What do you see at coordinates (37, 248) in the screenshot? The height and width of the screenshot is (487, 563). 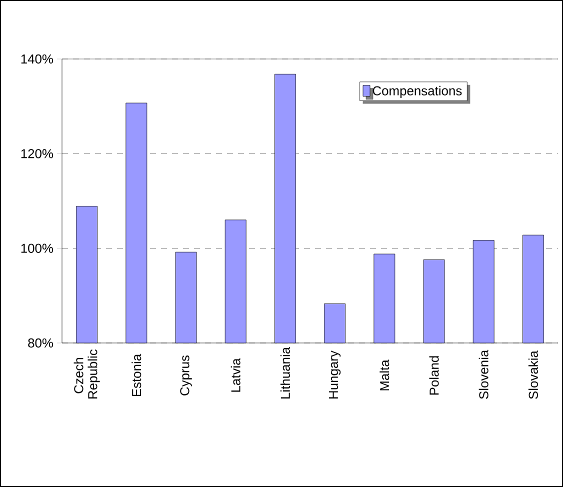 I see `y-tick-label: 100%` at bounding box center [37, 248].